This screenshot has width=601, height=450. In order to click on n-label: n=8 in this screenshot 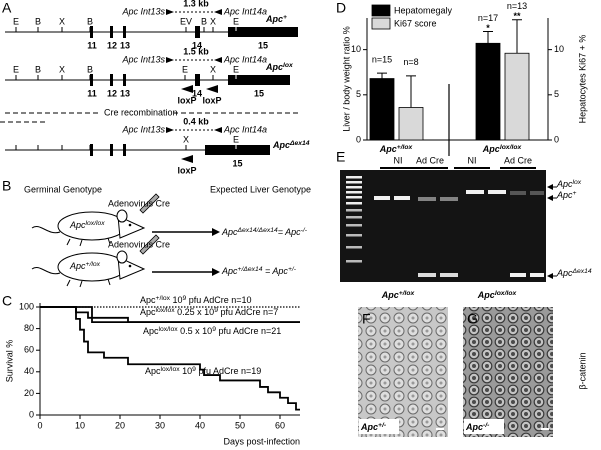, I will do `click(410, 62)`.